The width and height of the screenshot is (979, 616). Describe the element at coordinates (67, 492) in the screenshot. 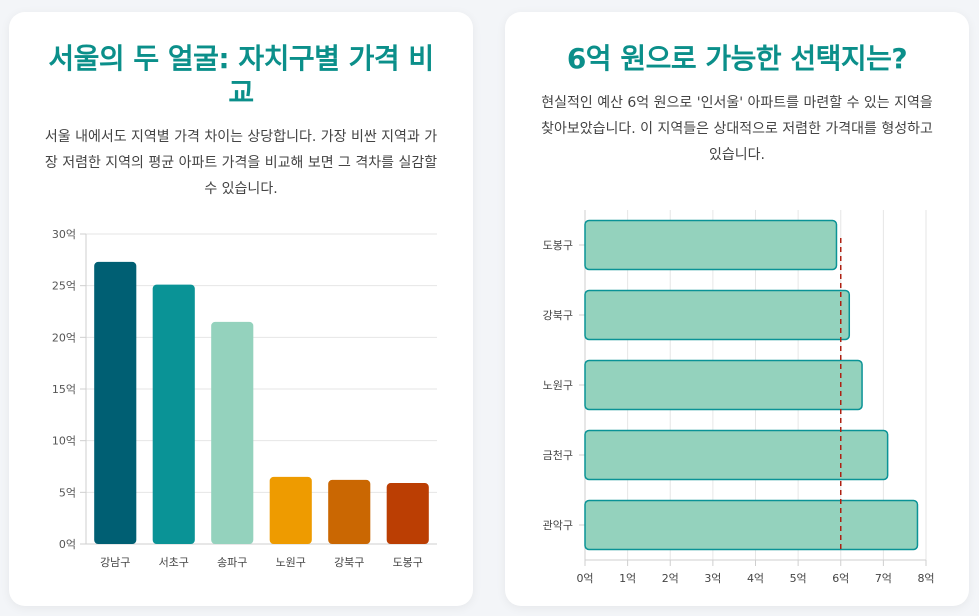

I see `y-tick-label: 5억` at that location.